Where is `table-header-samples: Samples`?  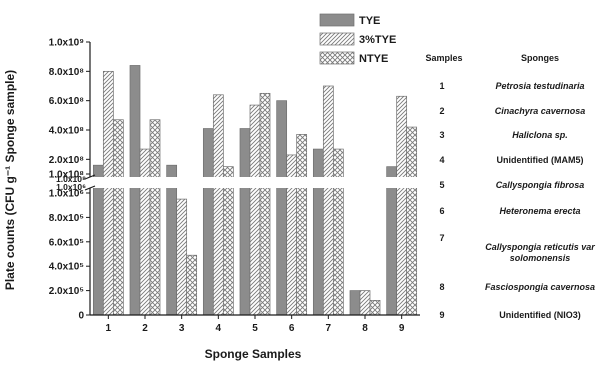
table-header-samples: Samples is located at coordinates (443, 58).